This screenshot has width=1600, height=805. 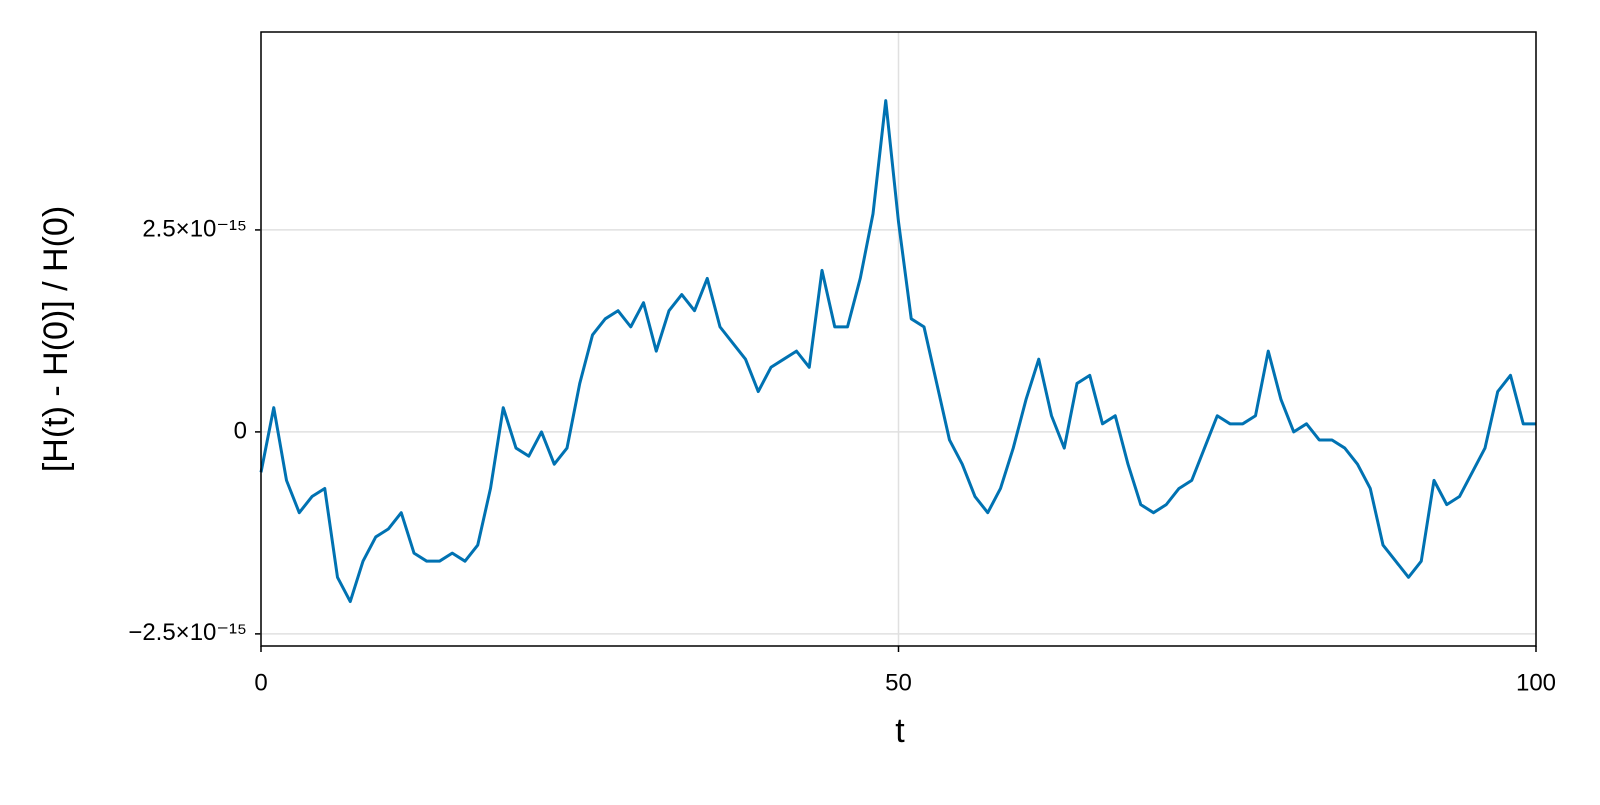 I want to click on x-tick-label: 100, so click(x=1536, y=682).